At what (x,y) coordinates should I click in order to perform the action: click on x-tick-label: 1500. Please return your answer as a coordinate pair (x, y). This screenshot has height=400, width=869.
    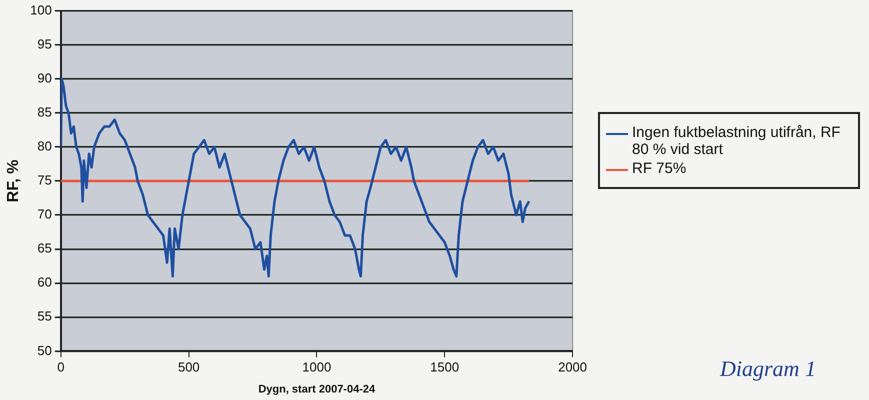
    Looking at the image, I should click on (445, 367).